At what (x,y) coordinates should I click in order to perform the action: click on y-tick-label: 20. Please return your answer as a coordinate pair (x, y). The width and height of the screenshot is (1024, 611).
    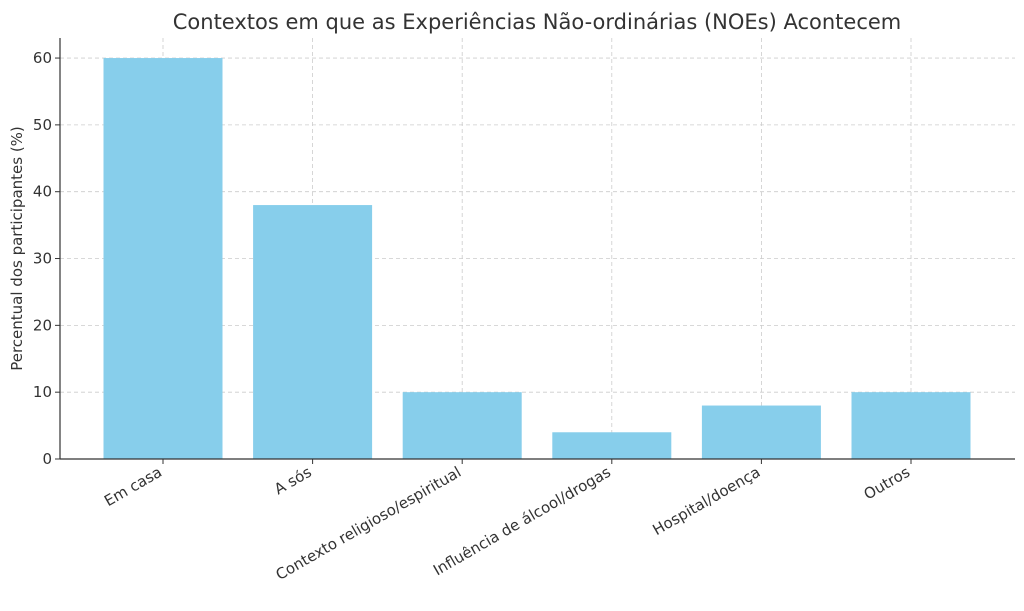
    Looking at the image, I should click on (42, 325).